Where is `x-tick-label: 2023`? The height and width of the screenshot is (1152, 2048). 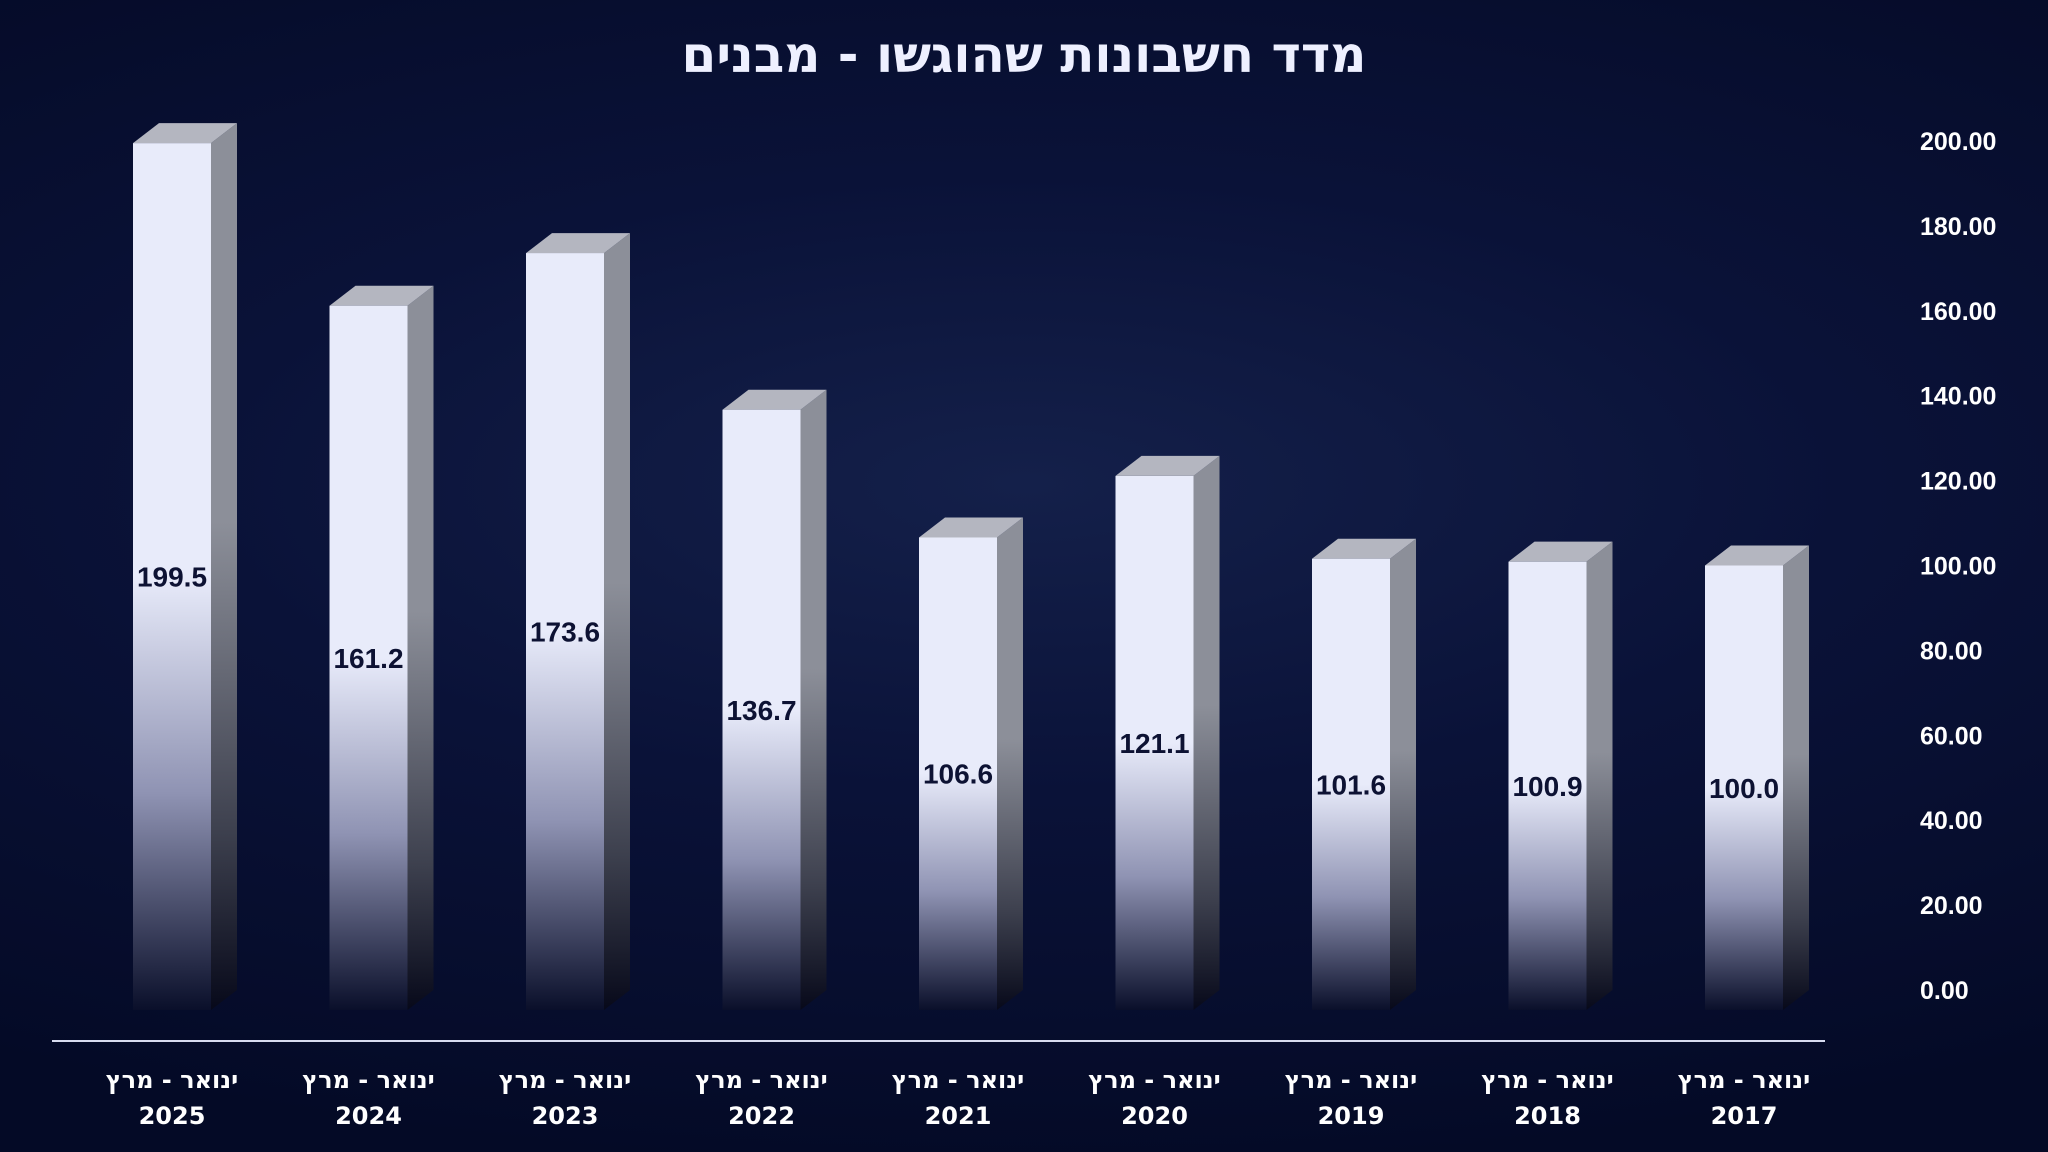
x-tick-label: 2023 is located at coordinates (565, 1116).